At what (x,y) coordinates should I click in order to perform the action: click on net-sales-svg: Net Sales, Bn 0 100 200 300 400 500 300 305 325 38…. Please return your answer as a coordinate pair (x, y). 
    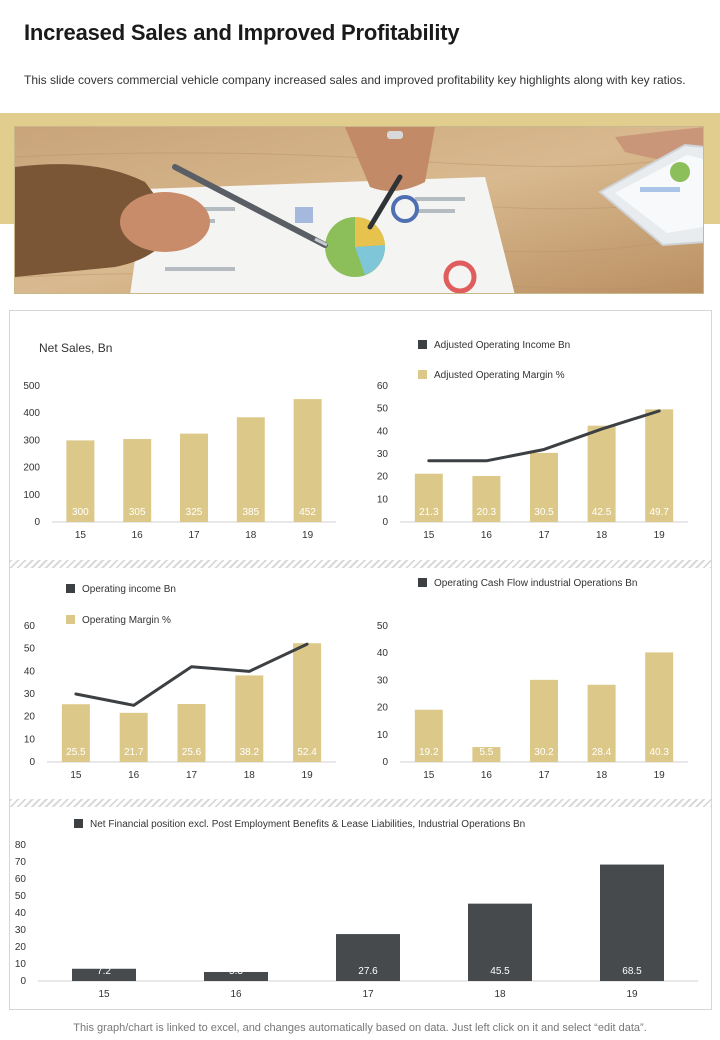
    Looking at the image, I should click on (179, 441).